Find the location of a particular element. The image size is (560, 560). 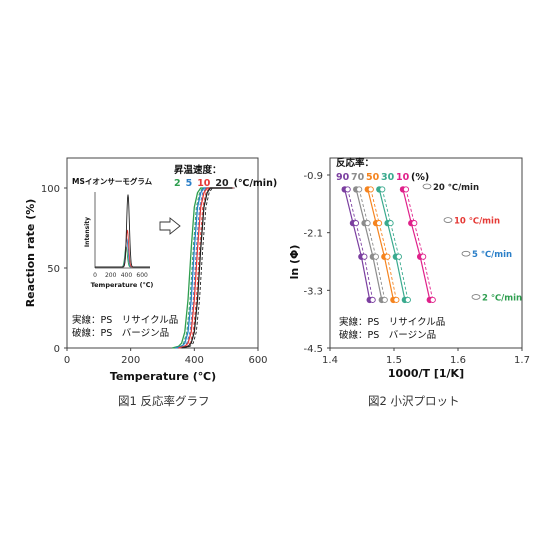

note-line-2: 実線：PS リサイクル品 is located at coordinates (392, 322).